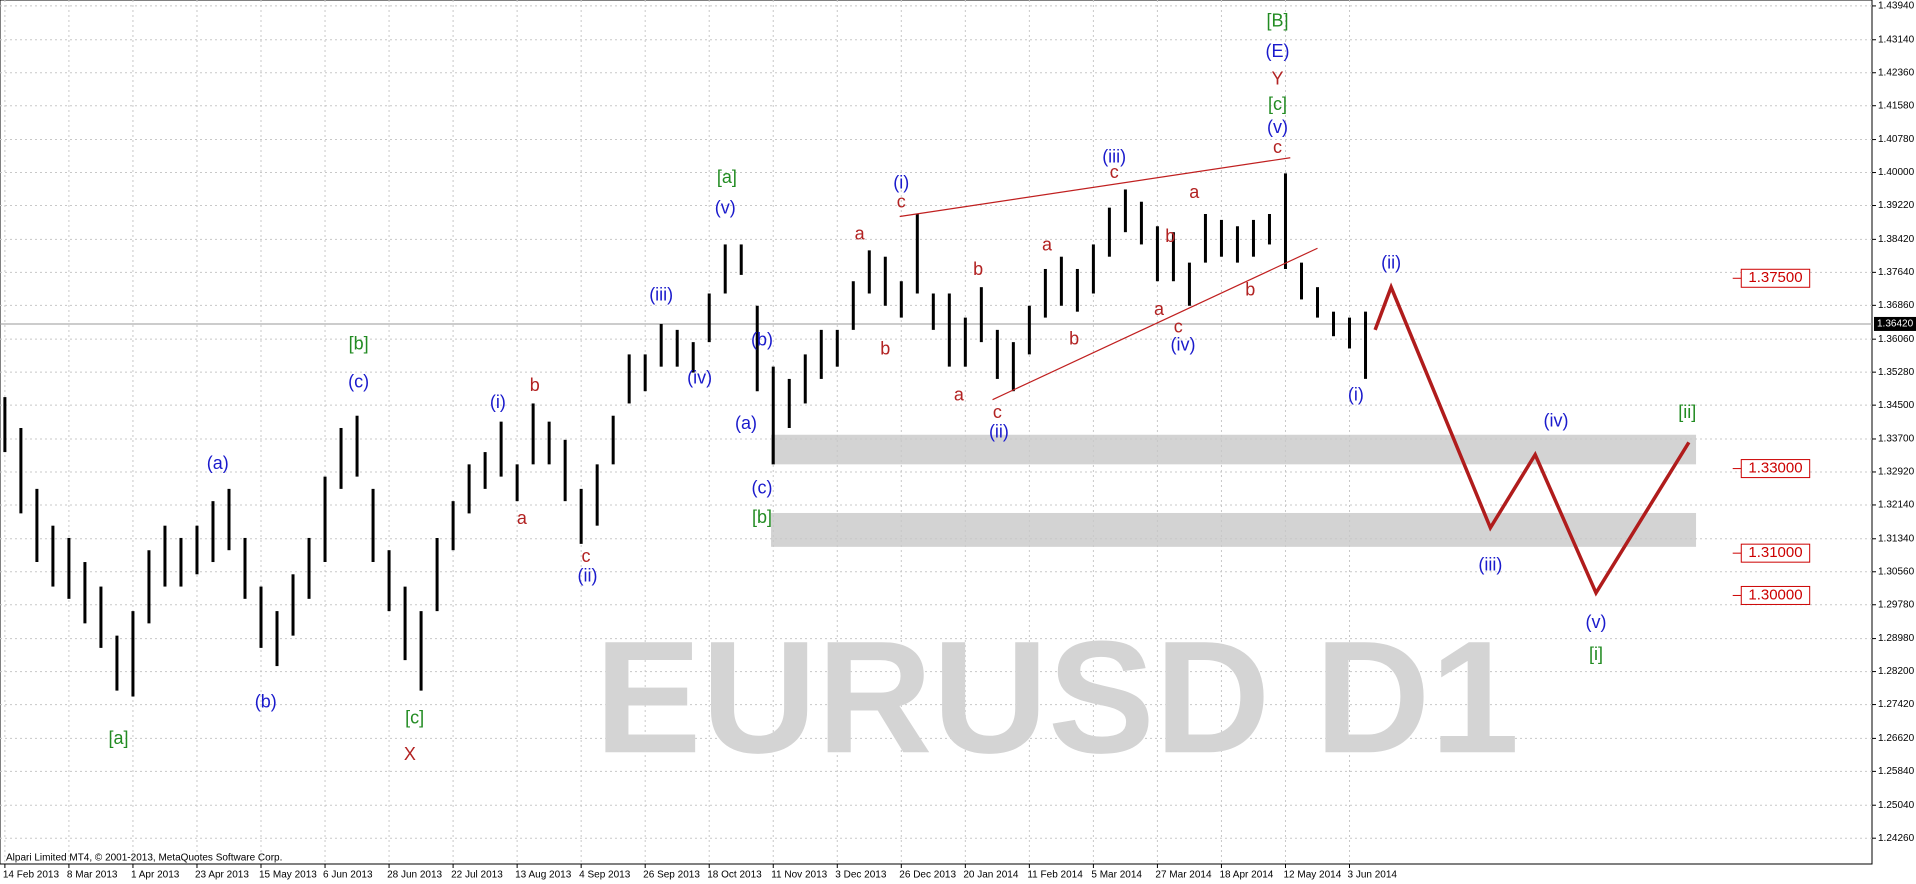  Describe the element at coordinates (1896, 339) in the screenshot. I see `y-tick-label: 1.36060` at that location.